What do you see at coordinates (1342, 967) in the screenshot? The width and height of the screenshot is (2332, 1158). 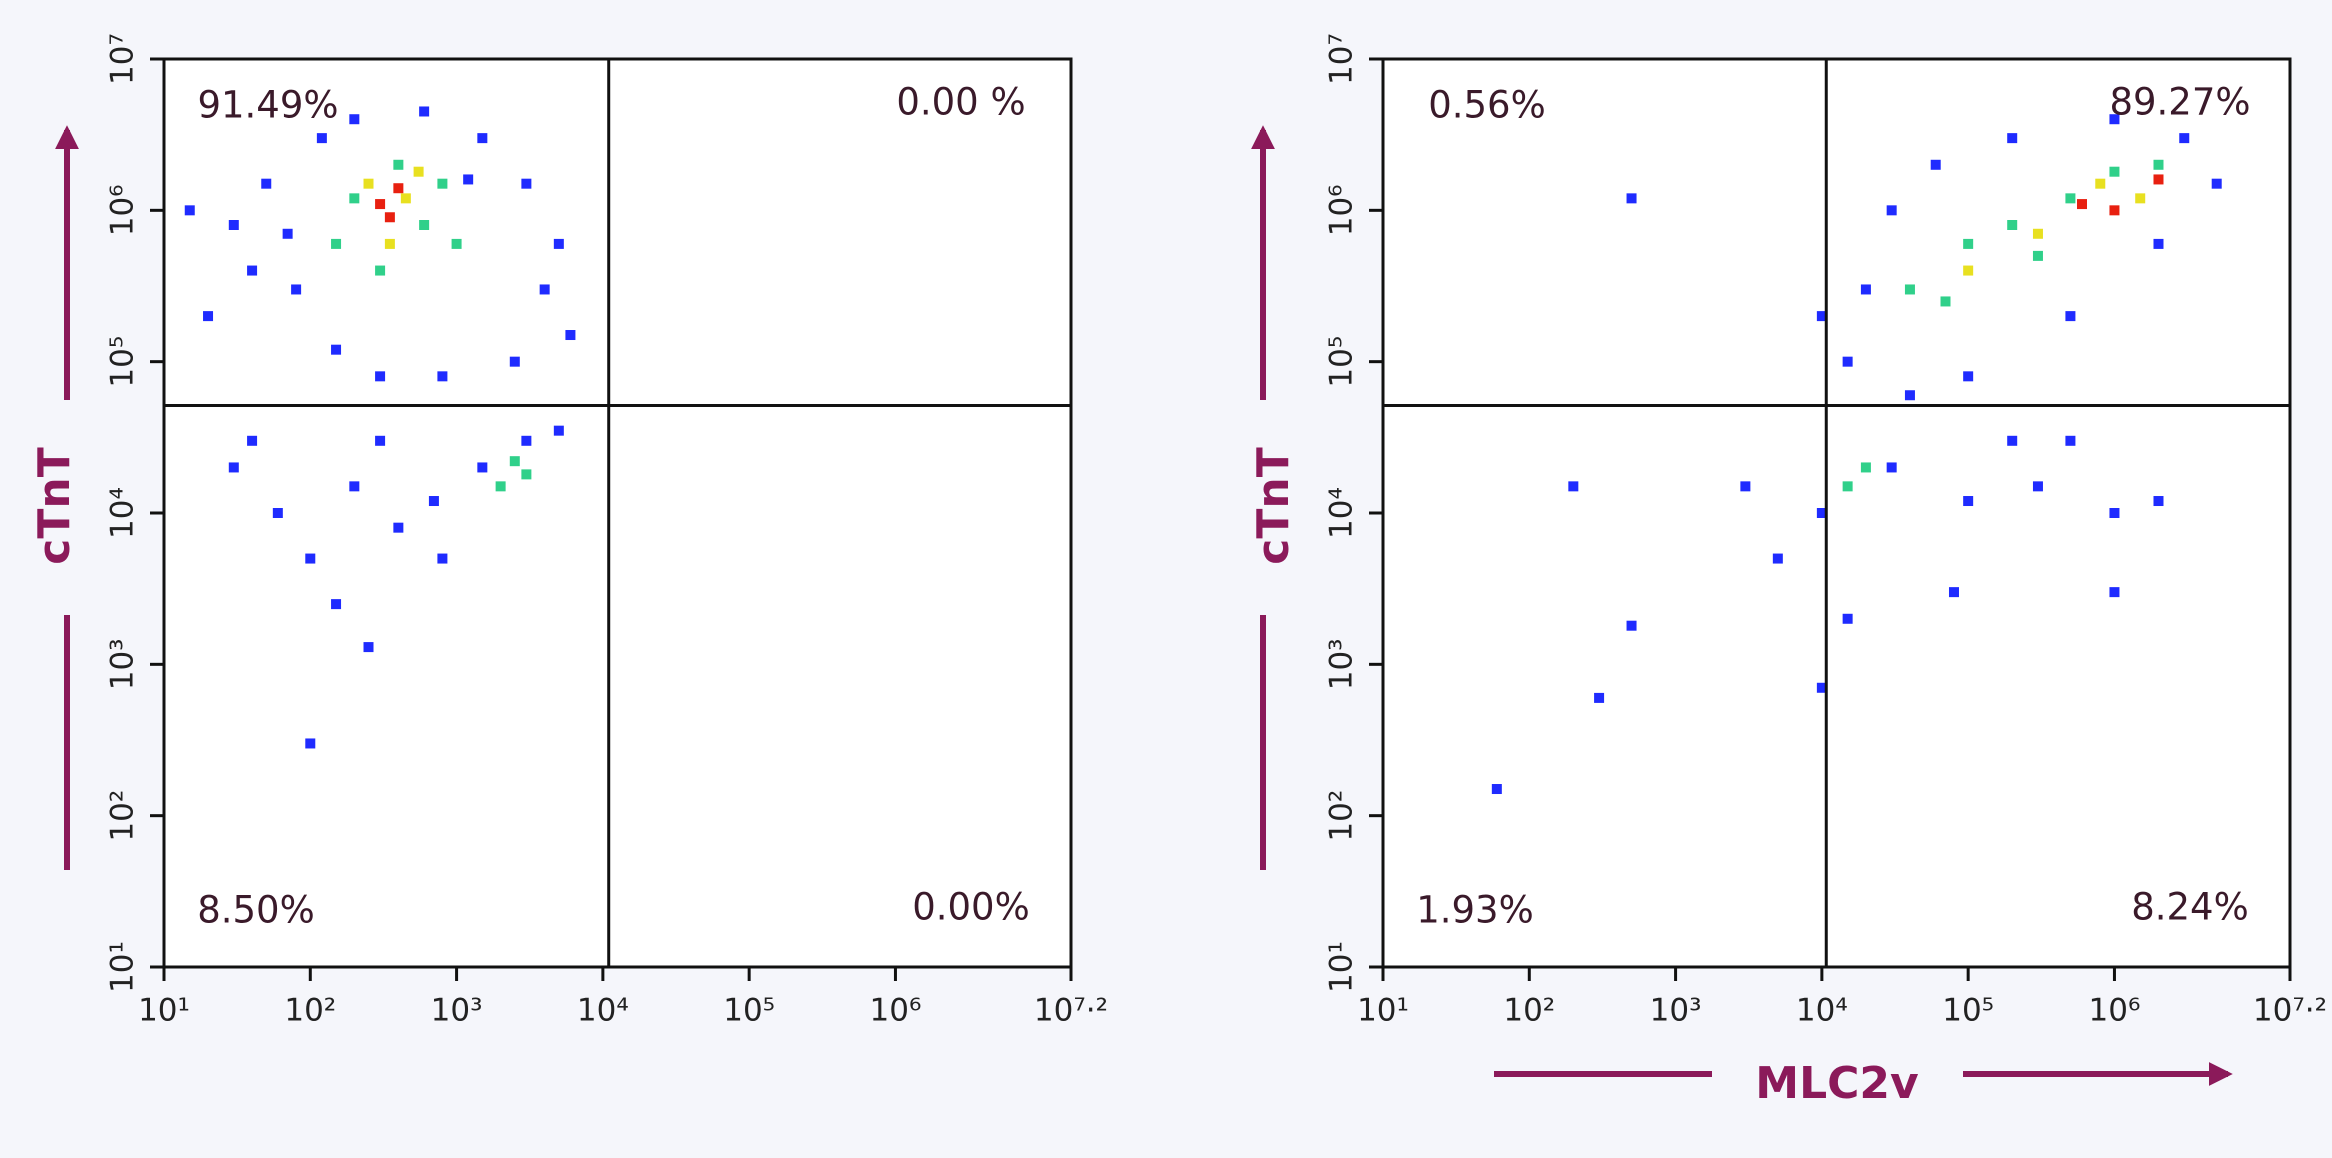 I see `y-tick-label: 10¹` at bounding box center [1342, 967].